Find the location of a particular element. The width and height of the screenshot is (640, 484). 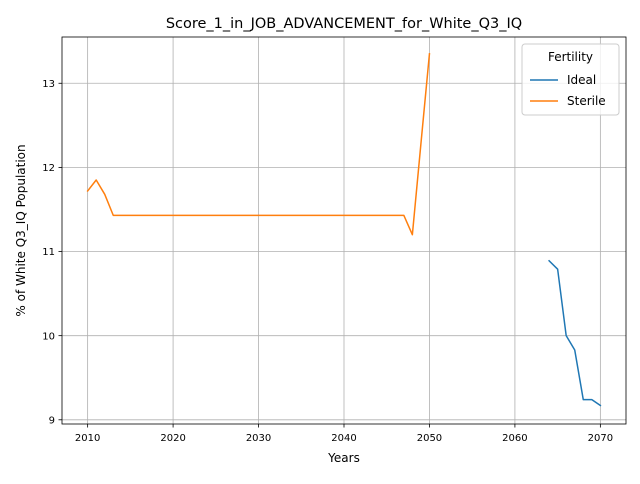

x-tick-label: 2060 is located at coordinates (514, 438).